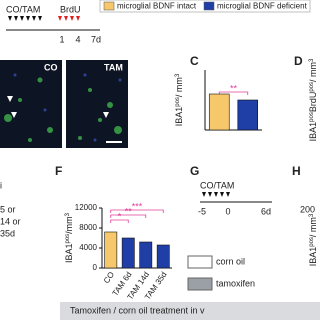 The width and height of the screenshot is (320, 320). Describe the element at coordinates (8, 209) in the screenshot. I see `fragment-text: 5 or` at that location.